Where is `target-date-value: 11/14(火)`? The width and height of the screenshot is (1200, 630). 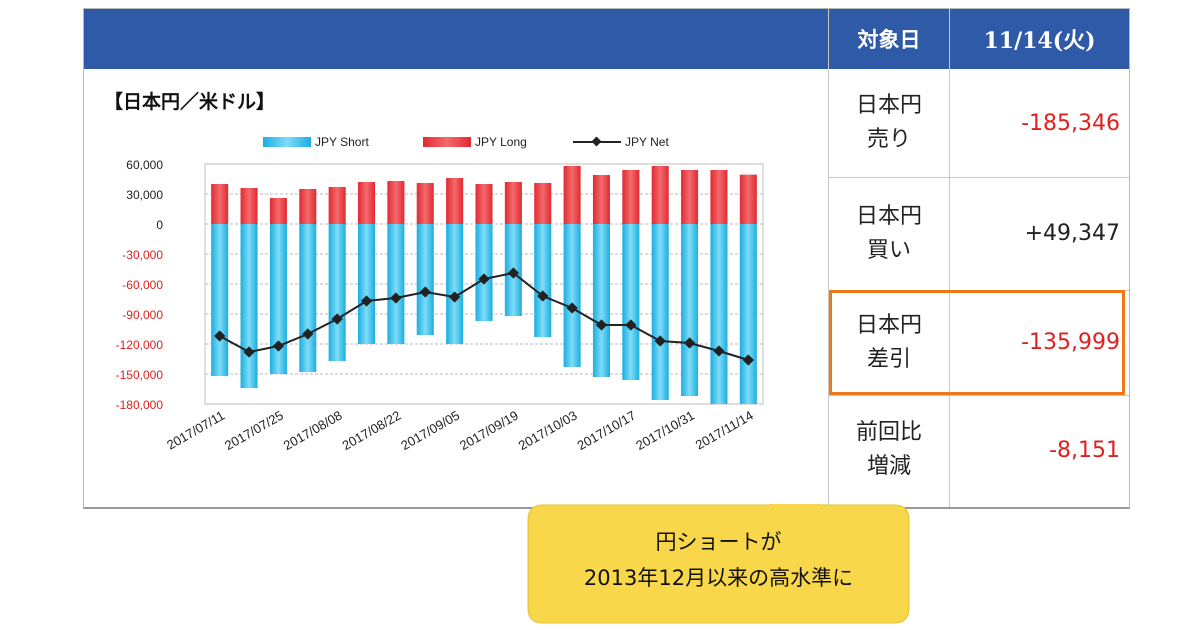 target-date-value: 11/14(火) is located at coordinates (1039, 41).